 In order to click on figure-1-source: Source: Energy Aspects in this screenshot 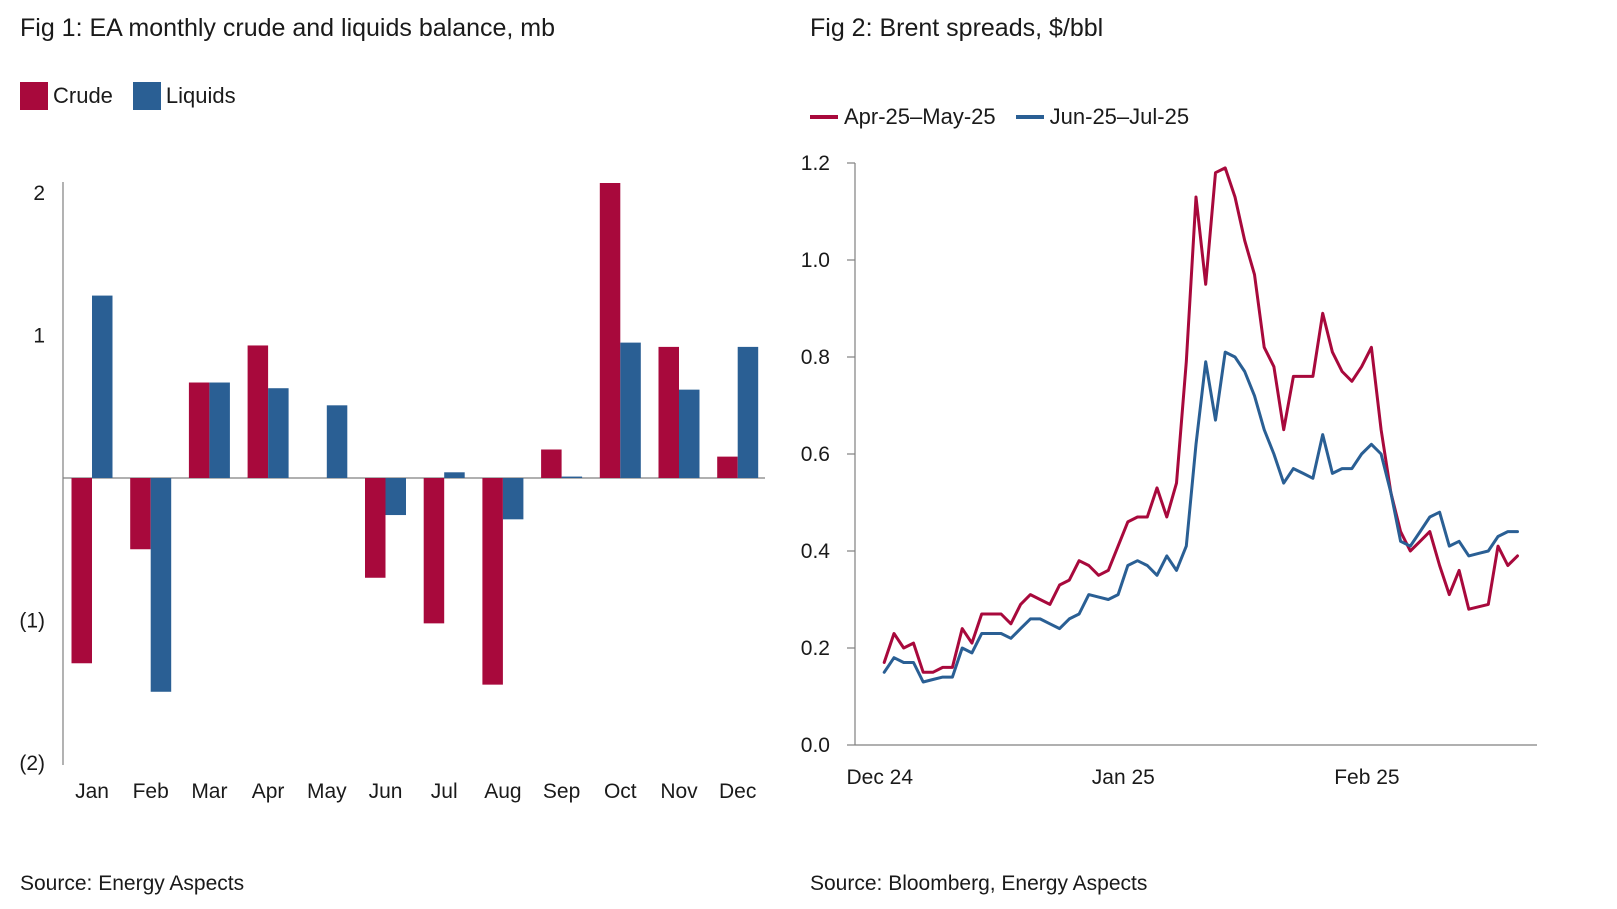, I will do `click(132, 883)`.